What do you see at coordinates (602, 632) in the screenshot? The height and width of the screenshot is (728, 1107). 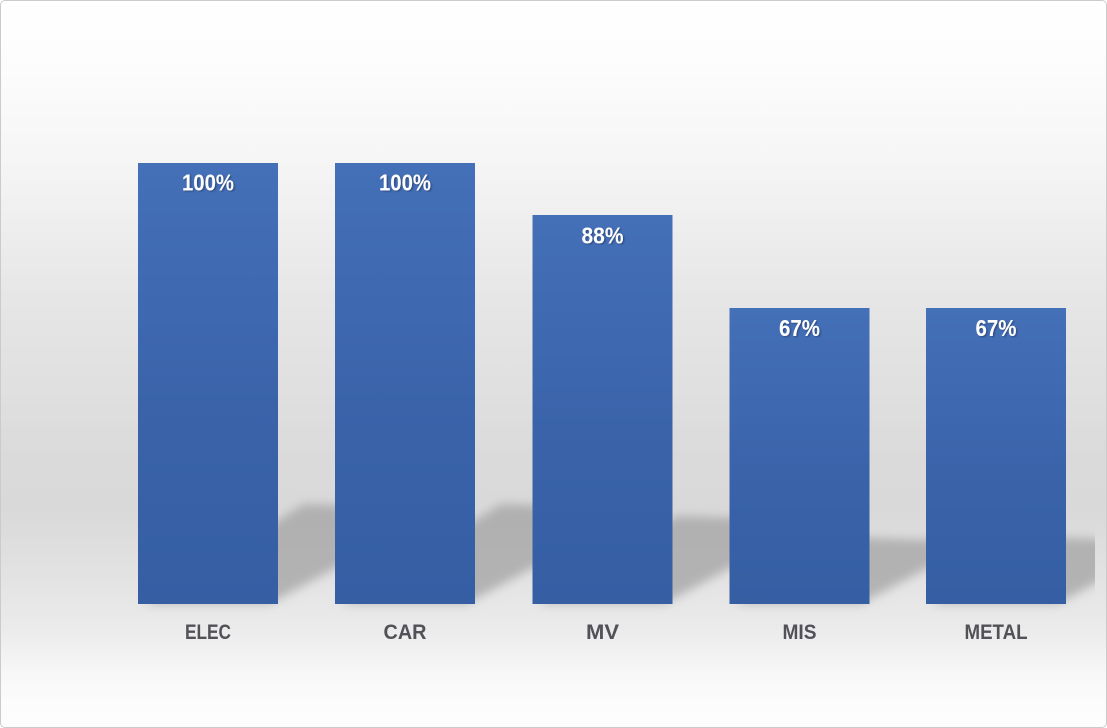 I see `svg-text: MV` at bounding box center [602, 632].